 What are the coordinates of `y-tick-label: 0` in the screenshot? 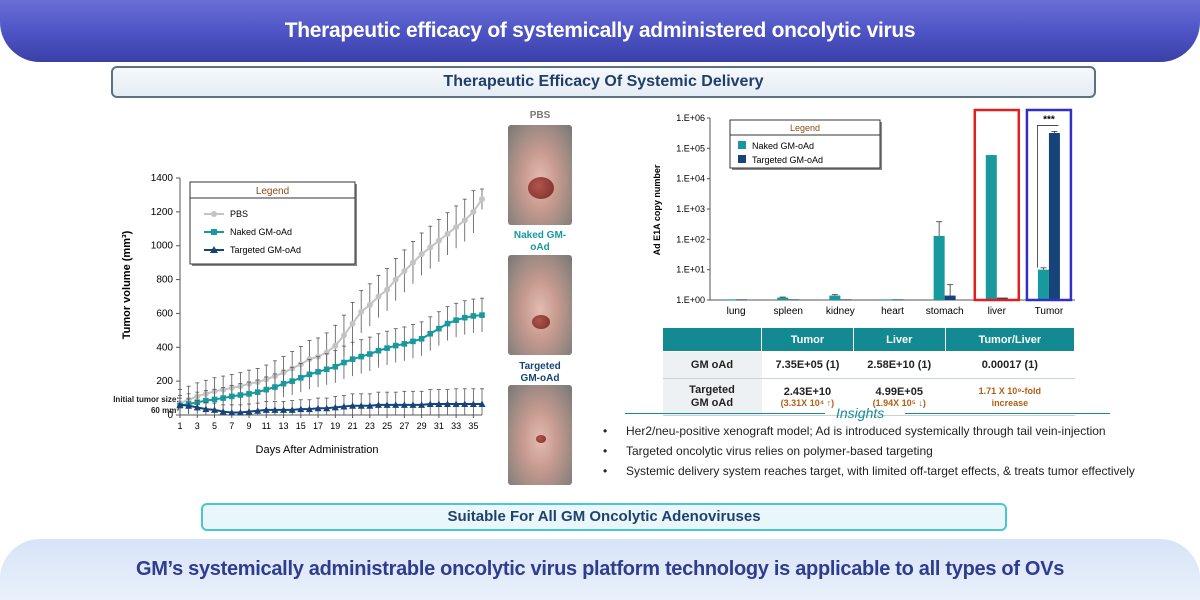 It's located at (170, 415).